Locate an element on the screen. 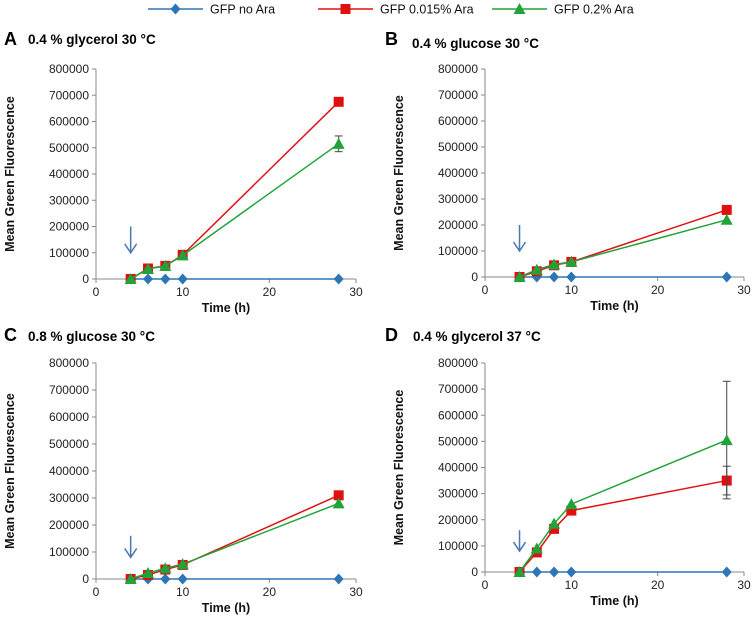 This screenshot has height=636, width=754. panel-title: 0.4 % glycerol 37 °C is located at coordinates (477, 336).